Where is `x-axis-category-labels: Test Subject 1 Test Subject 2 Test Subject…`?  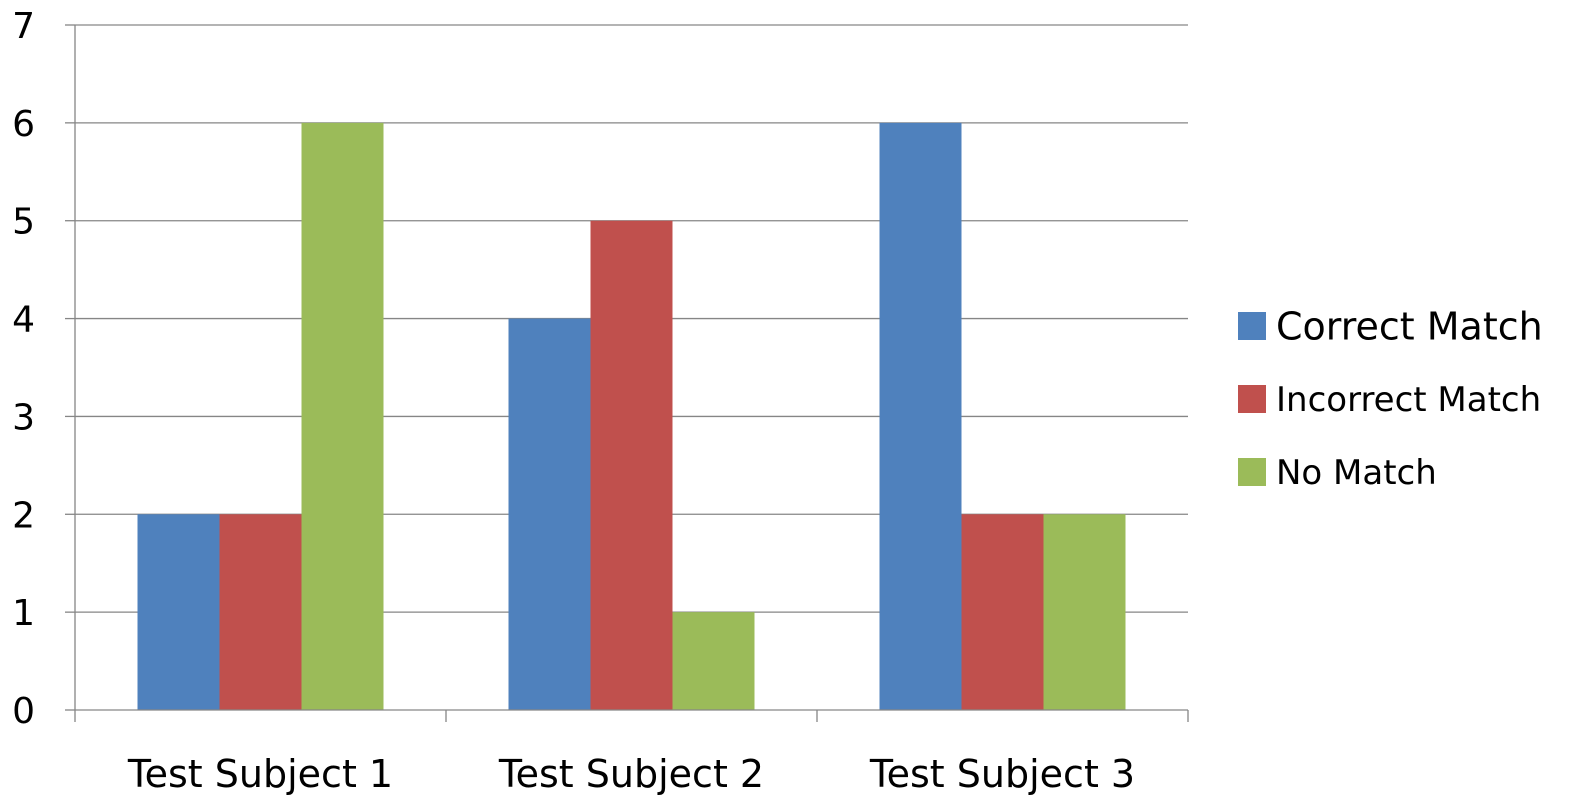
x-axis-category-labels: Test Subject 1 Test Subject 2 Test Subject… is located at coordinates (631, 774).